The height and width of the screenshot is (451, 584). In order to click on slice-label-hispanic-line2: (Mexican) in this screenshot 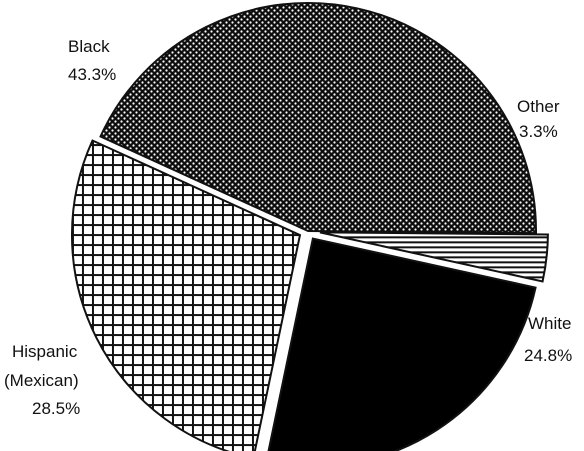, I will do `click(41, 380)`.